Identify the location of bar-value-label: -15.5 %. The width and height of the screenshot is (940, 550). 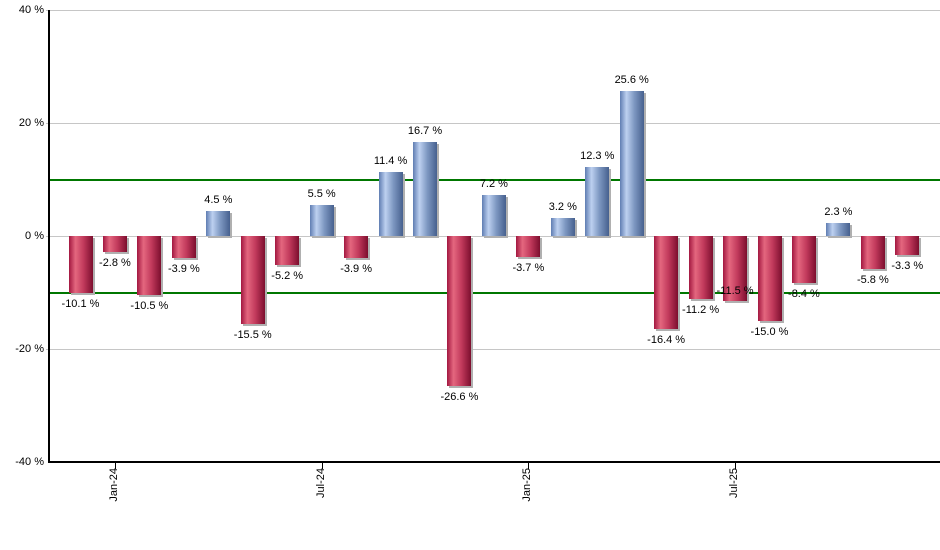
(252, 334).